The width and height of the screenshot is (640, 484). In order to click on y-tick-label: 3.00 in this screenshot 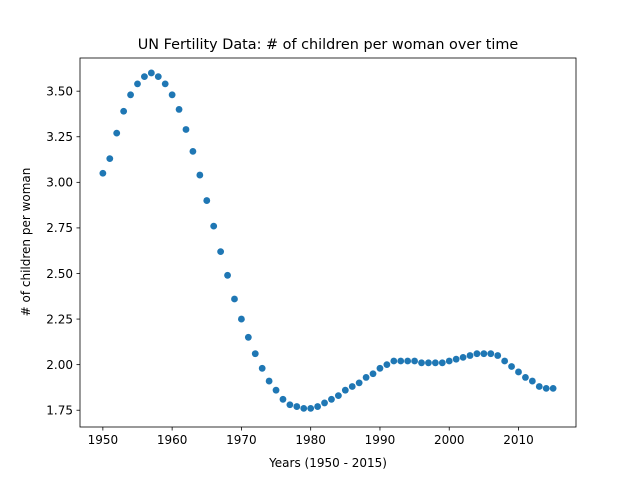, I will do `click(59, 183)`.